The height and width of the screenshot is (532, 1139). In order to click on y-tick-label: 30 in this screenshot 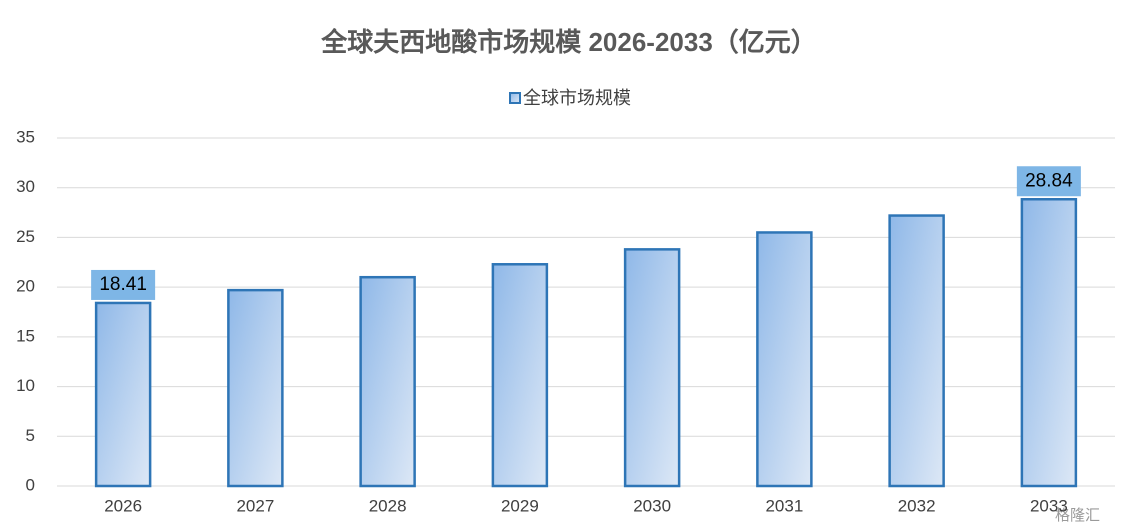, I will do `click(25, 186)`.